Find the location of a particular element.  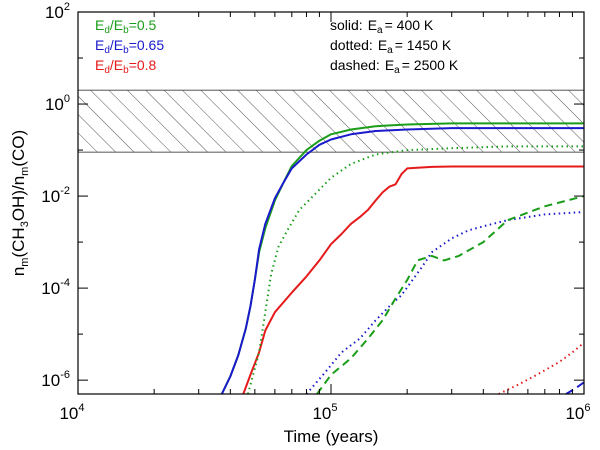

x-tick-labels: 10⁴ 10⁵ 10⁶ is located at coordinates (324, 412).